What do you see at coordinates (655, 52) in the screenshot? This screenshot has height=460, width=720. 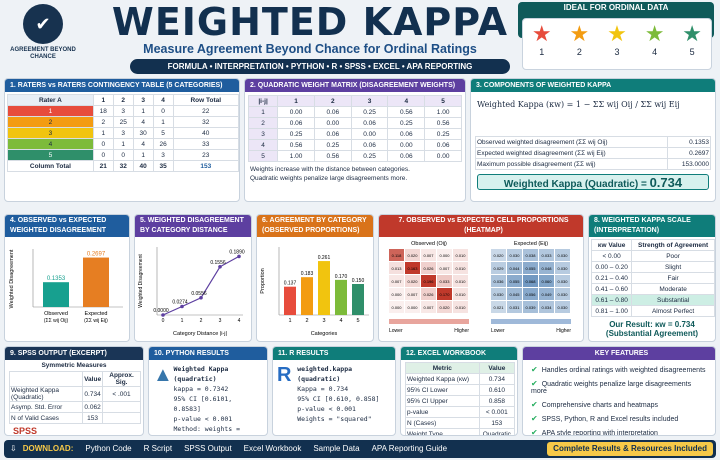 I see `star-label: 4` at bounding box center [655, 52].